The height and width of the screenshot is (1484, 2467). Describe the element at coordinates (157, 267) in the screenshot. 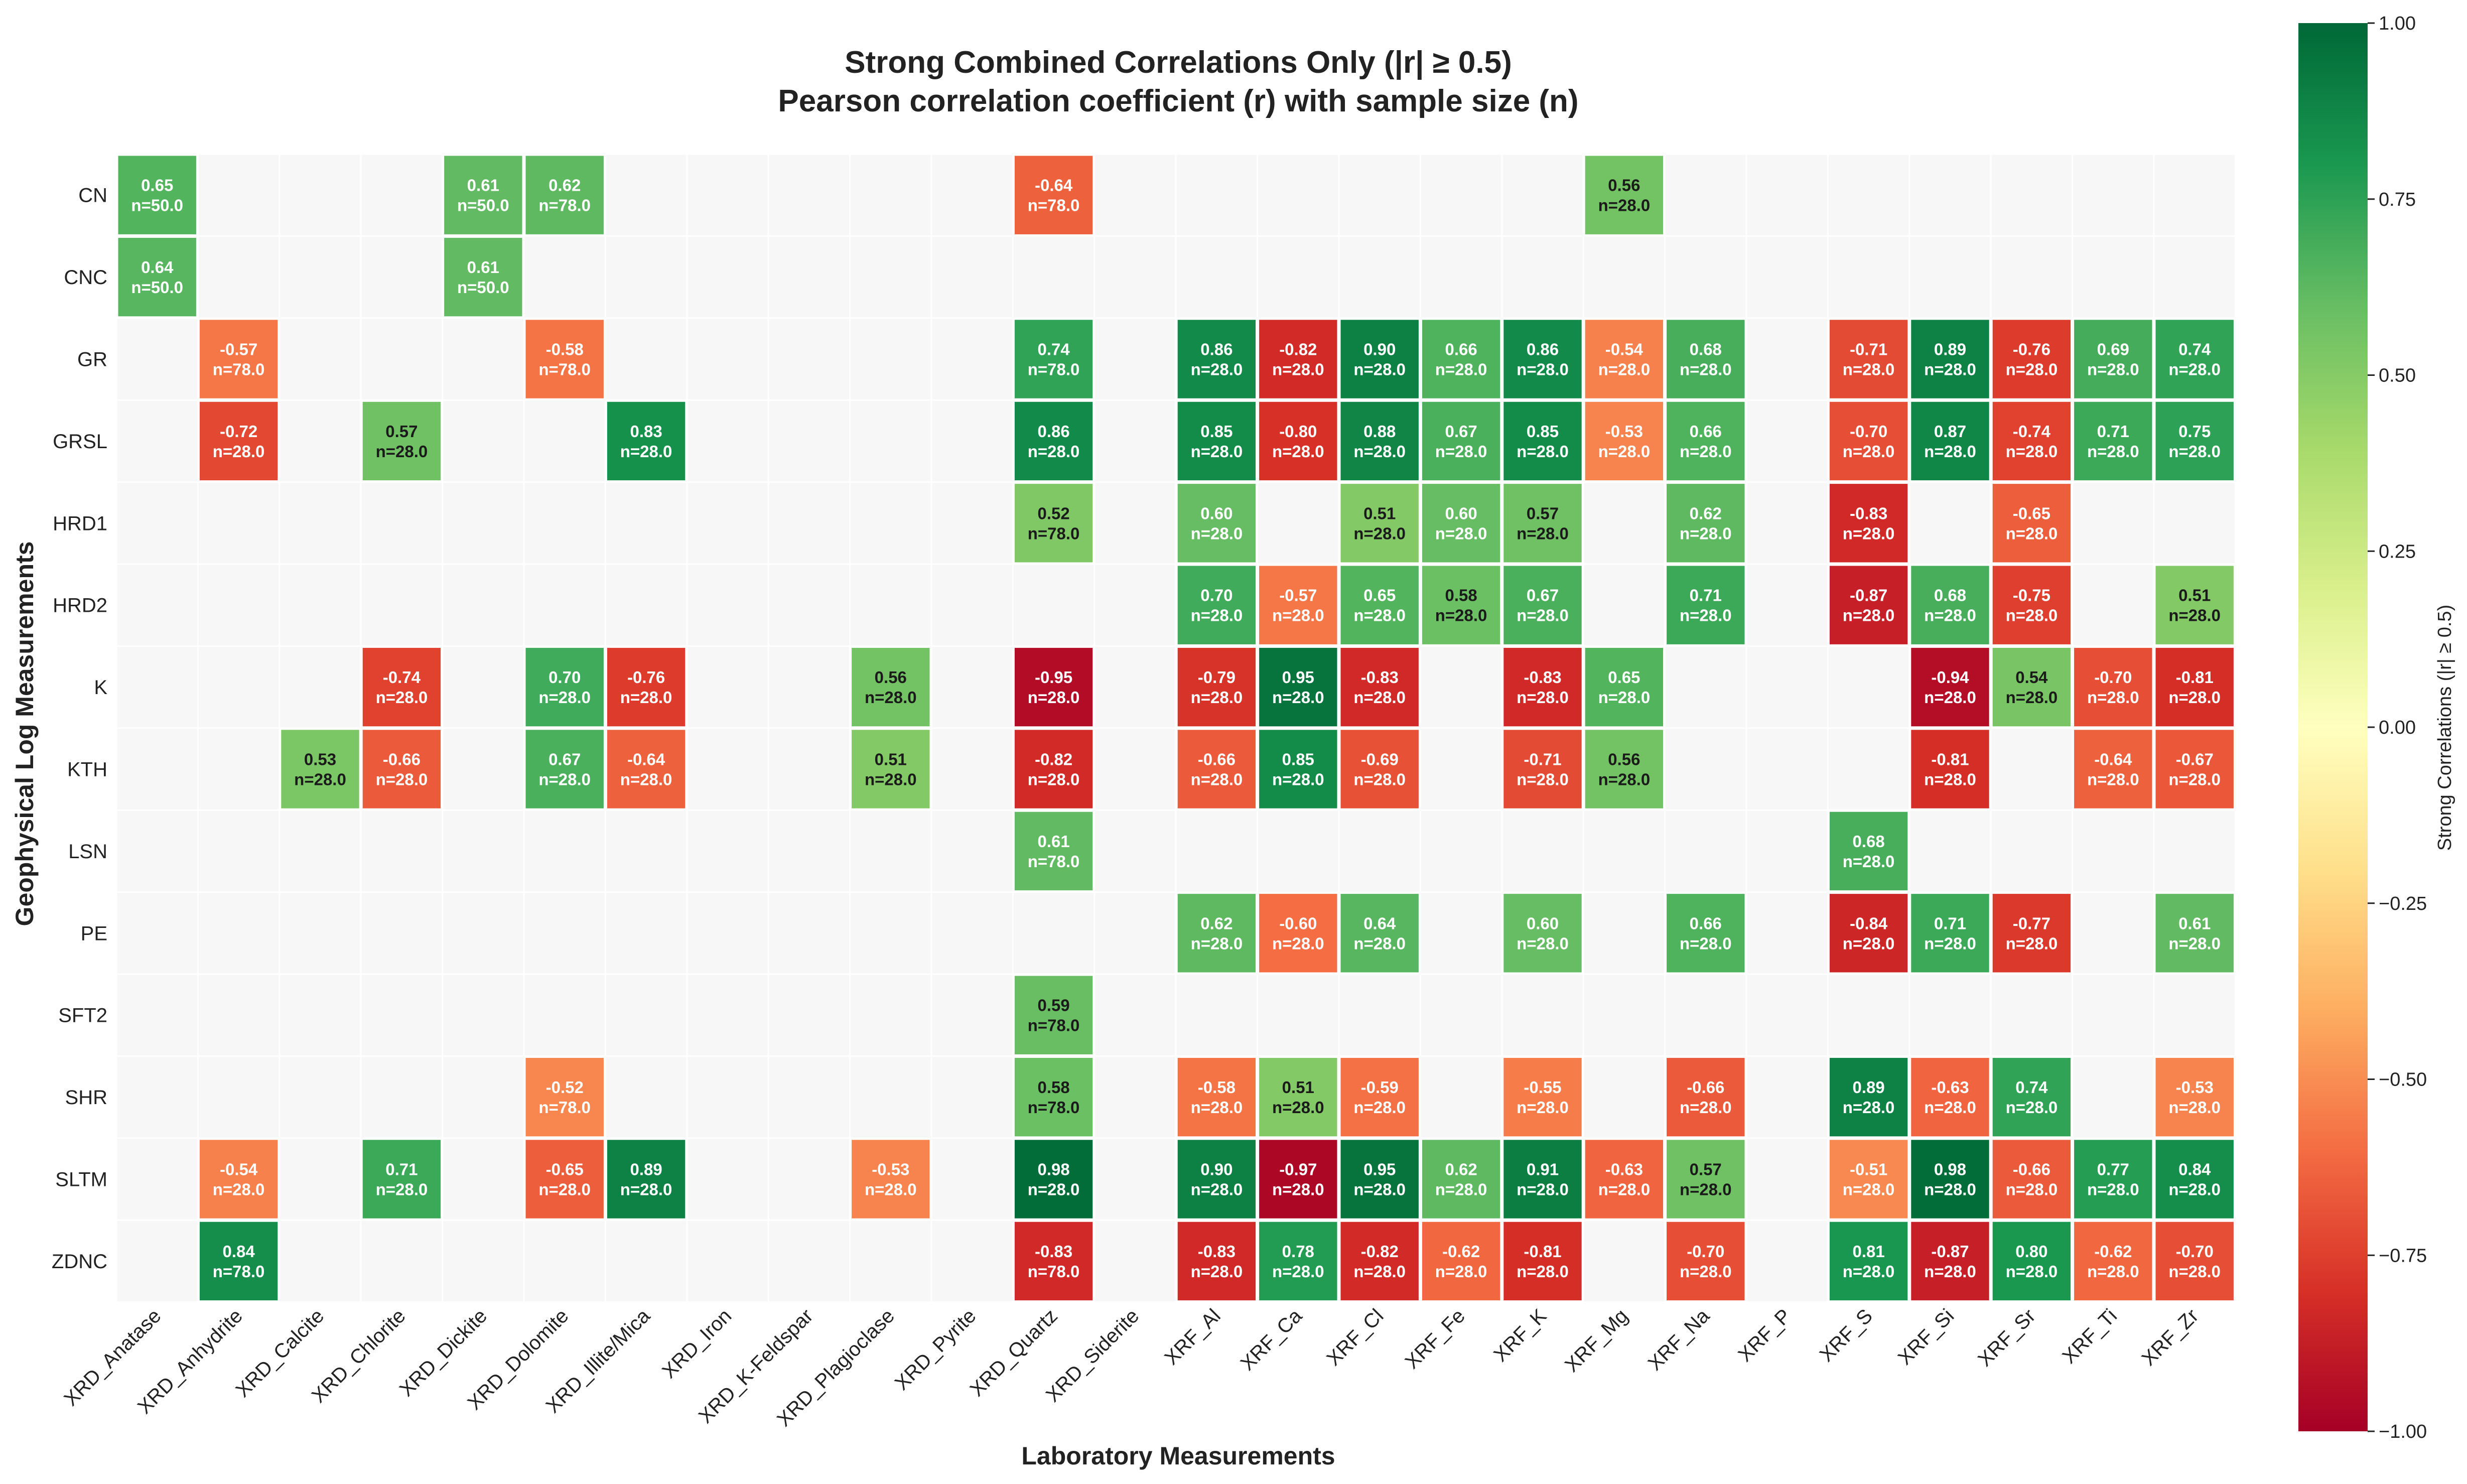

I see `cell-r-label: 0.64` at that location.